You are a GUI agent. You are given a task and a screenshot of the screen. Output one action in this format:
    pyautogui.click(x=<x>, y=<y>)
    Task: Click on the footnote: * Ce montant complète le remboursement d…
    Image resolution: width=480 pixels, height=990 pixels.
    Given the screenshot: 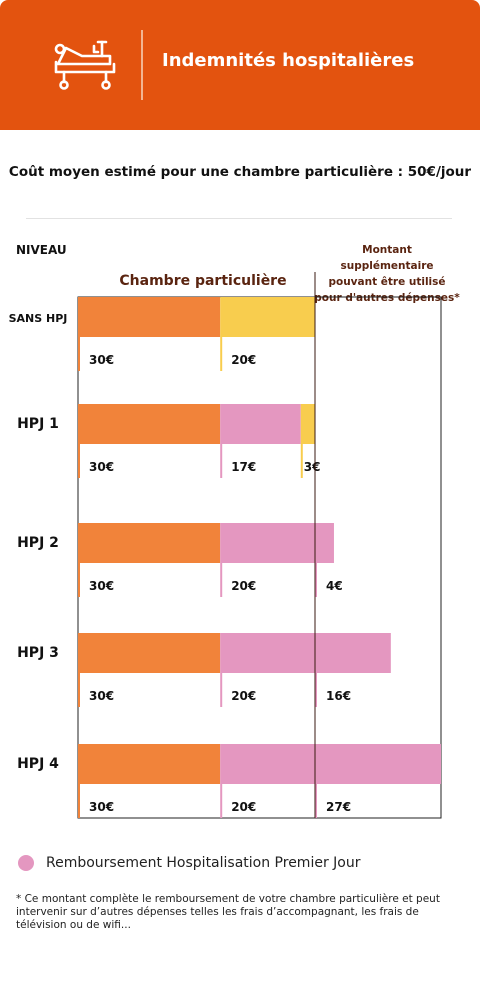 What is the action you would take?
    pyautogui.click(x=228, y=912)
    